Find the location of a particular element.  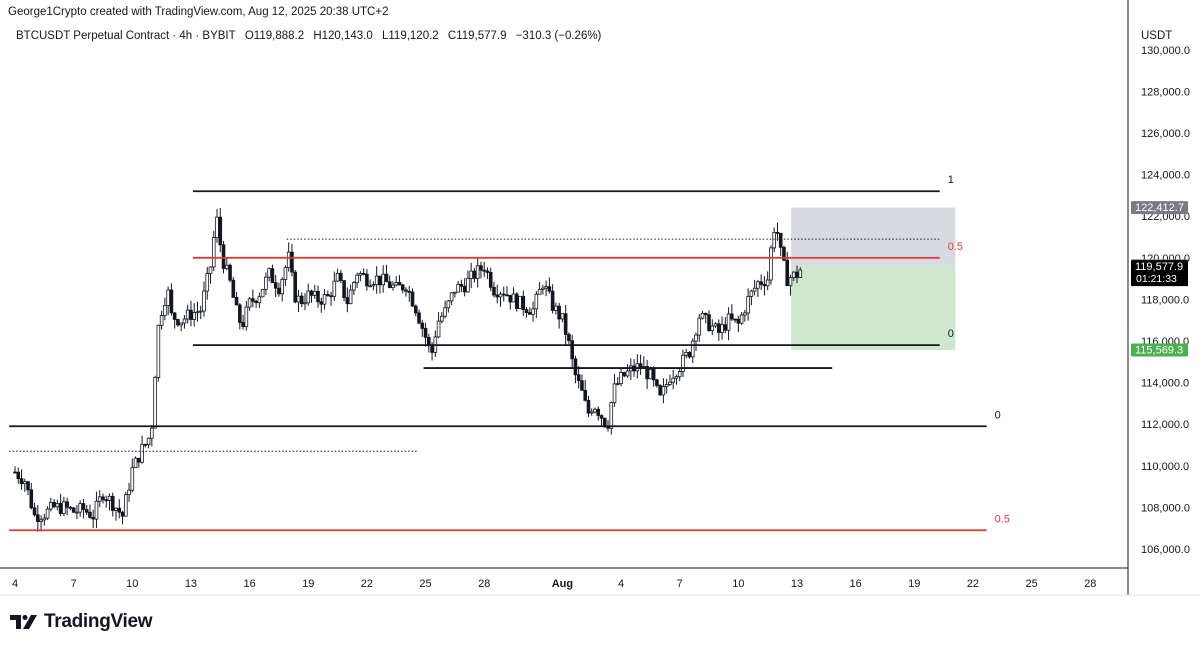

symbol-name: BTCUSDT Perpetual Contract · 4h · BYBIT is located at coordinates (126, 36).